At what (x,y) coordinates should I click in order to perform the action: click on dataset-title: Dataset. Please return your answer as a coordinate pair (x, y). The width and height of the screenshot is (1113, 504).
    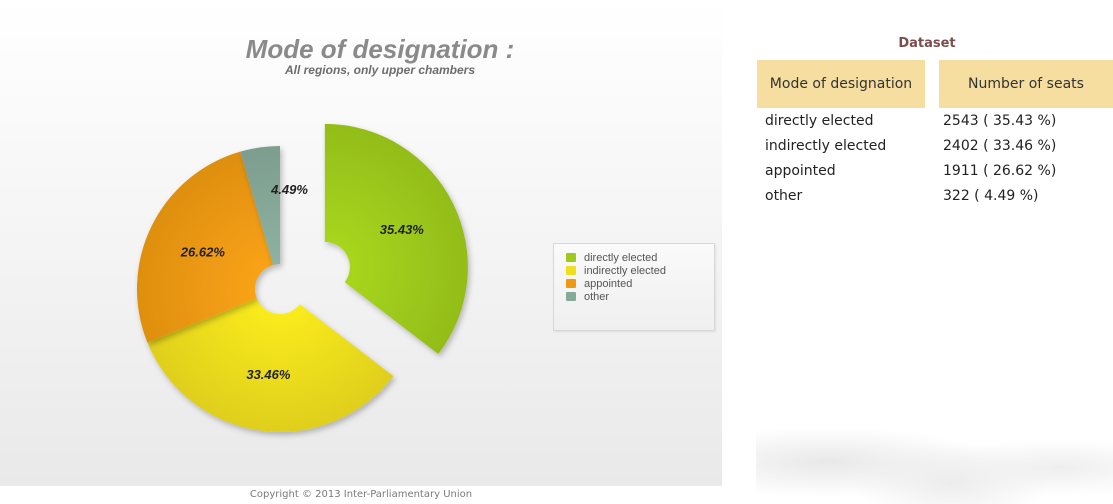
    Looking at the image, I should click on (927, 43).